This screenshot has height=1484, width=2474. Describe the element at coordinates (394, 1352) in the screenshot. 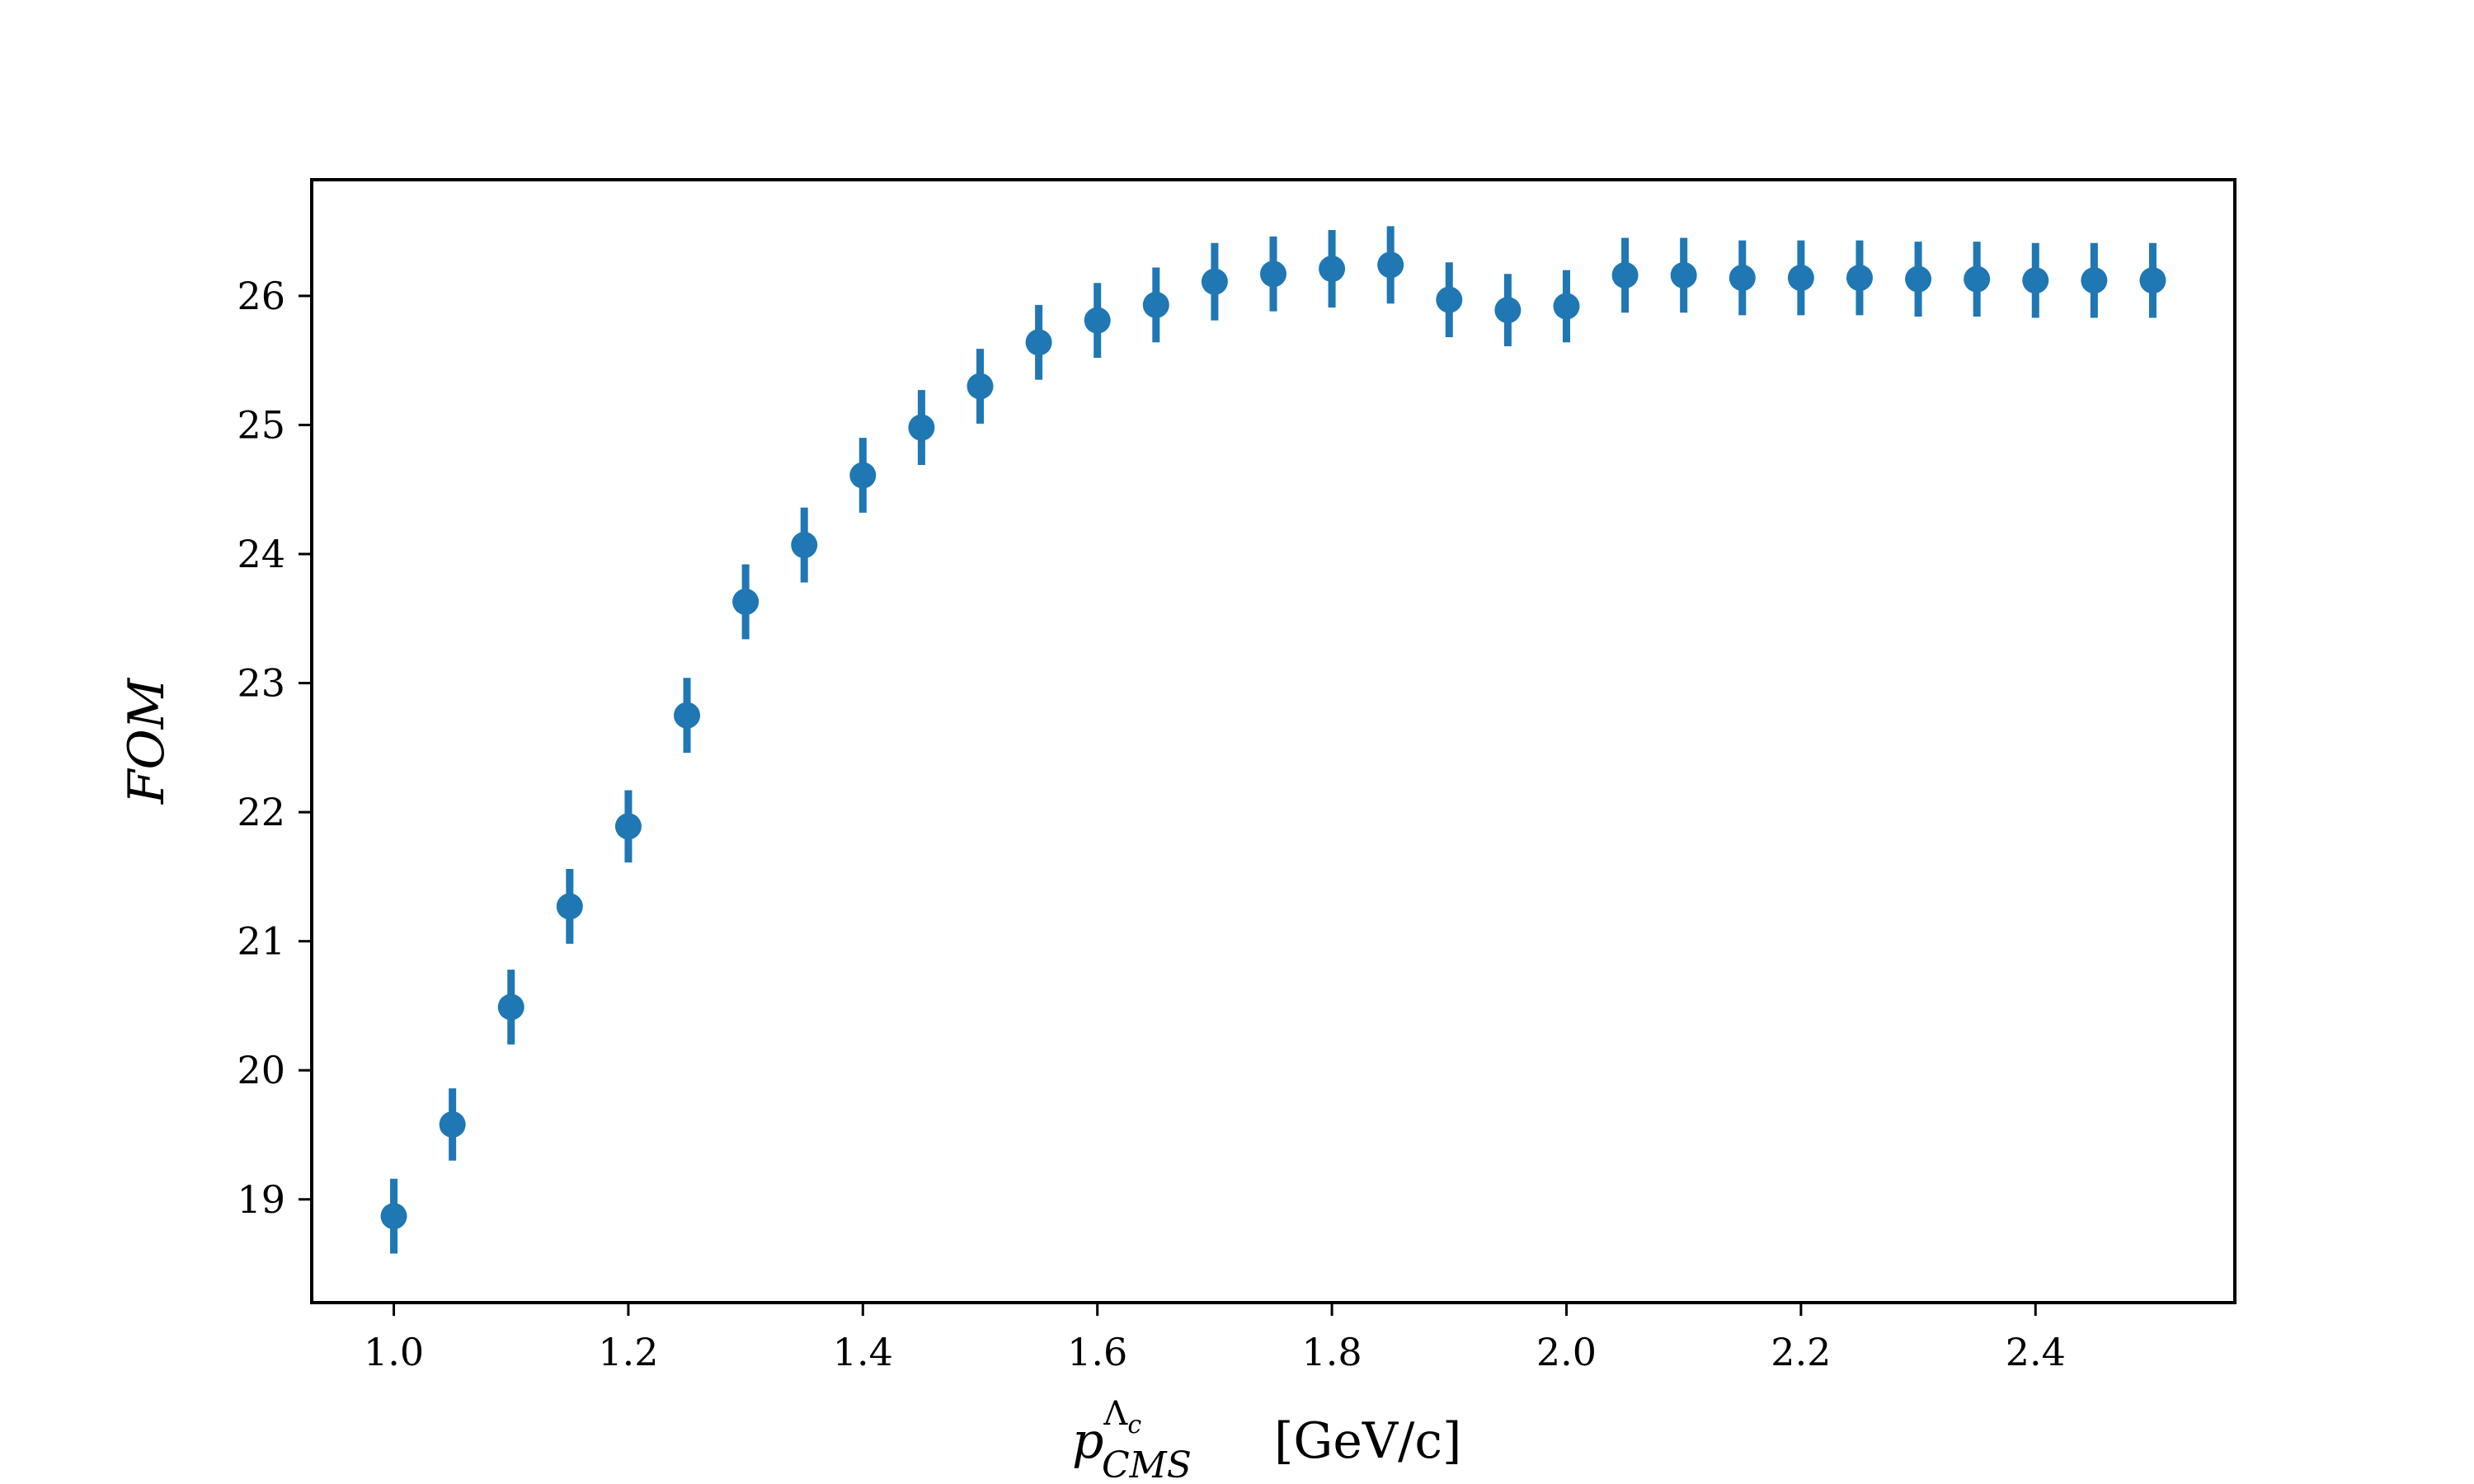

I see `x-tick-label: 1.0` at that location.